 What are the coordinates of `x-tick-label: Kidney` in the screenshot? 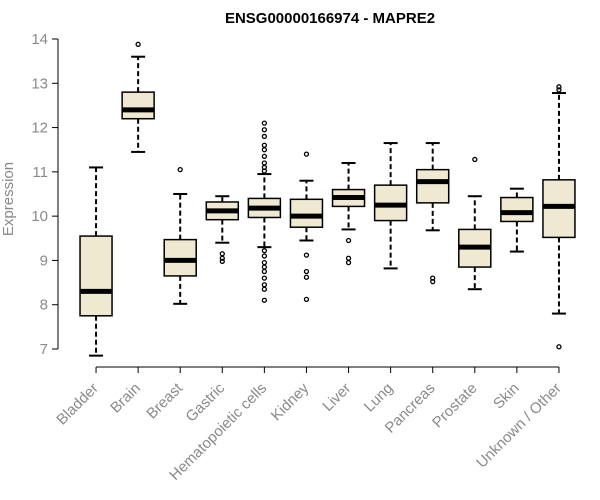 It's located at (290, 401).